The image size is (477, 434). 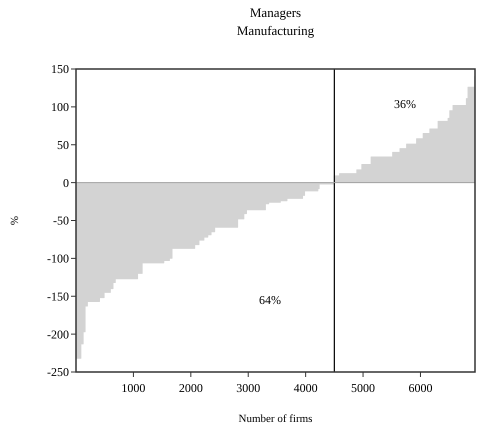 I want to click on x-tick-label: 2000, so click(x=190, y=388).